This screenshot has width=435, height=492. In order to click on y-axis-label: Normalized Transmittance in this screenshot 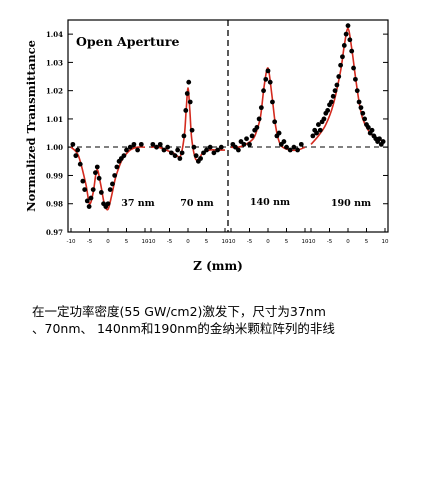, I will do `click(31, 126)`.